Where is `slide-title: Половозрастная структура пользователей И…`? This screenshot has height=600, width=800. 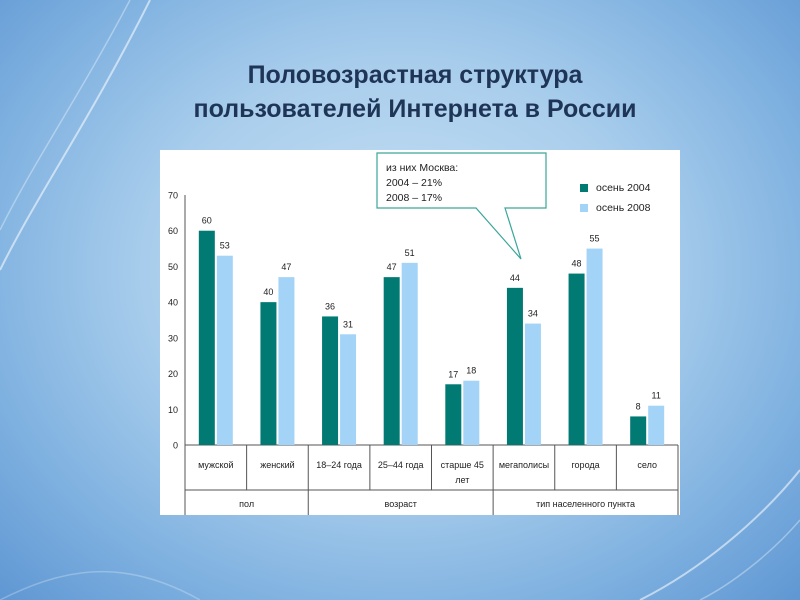 slide-title: Половозрастная структура пользователей И… is located at coordinates (400, 92).